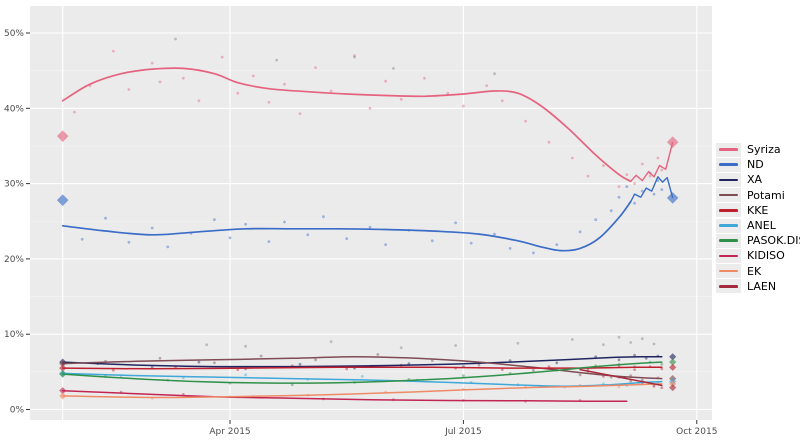 The height and width of the screenshot is (444, 800). What do you see at coordinates (696, 432) in the screenshot?
I see `x-tick-label: Oct 2015` at bounding box center [696, 432].